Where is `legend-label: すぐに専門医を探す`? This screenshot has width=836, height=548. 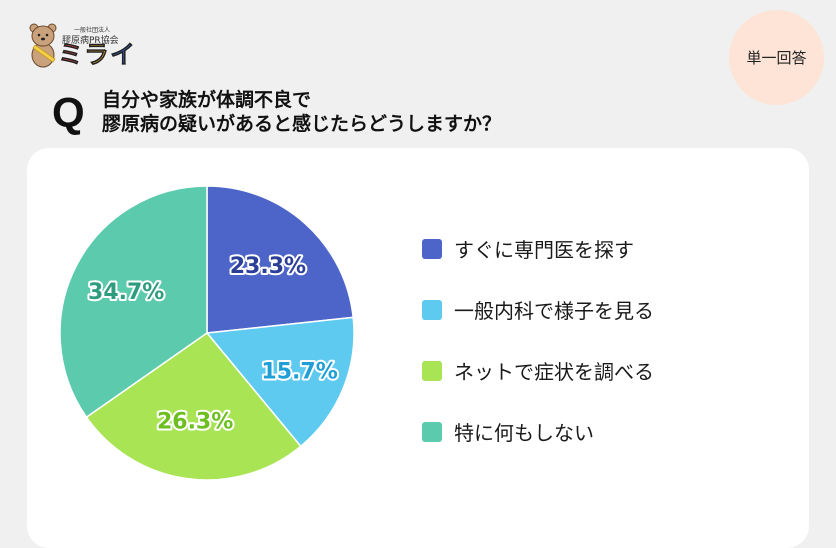
legend-label: すぐに専門医を探す is located at coordinates (544, 250).